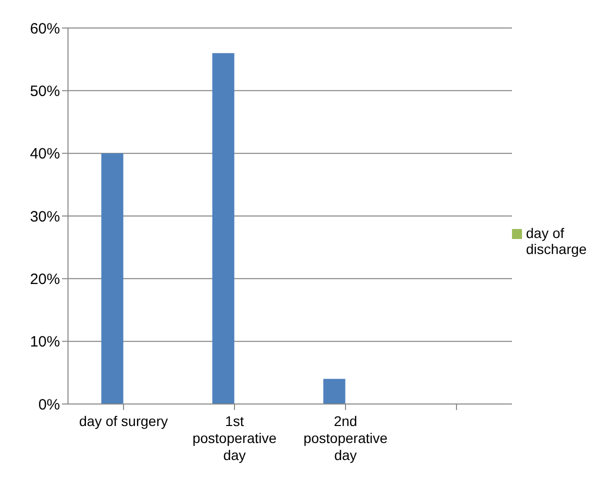 The height and width of the screenshot is (482, 600). What do you see at coordinates (234, 438) in the screenshot?
I see `x-tick-label: 1st postoperative day` at bounding box center [234, 438].